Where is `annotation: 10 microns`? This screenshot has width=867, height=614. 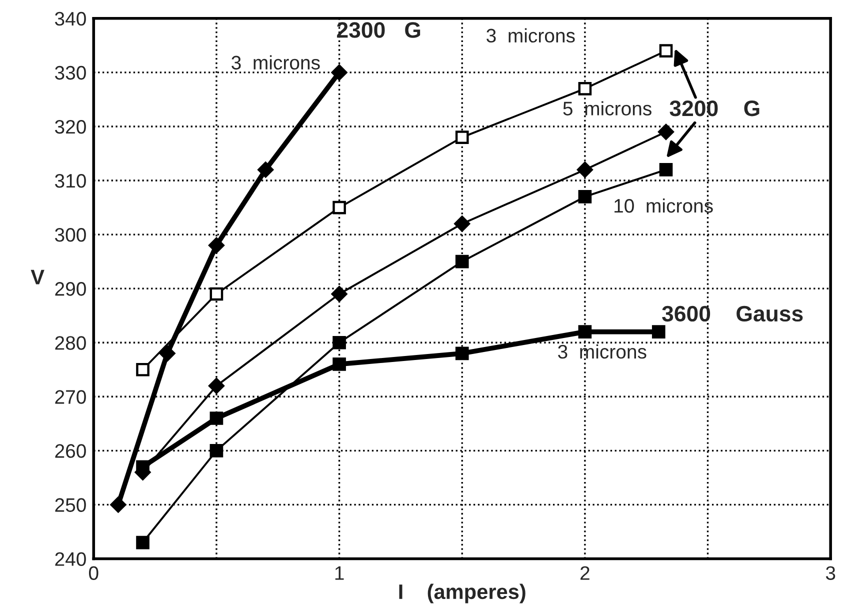 annotation: 10 microns is located at coordinates (663, 205).